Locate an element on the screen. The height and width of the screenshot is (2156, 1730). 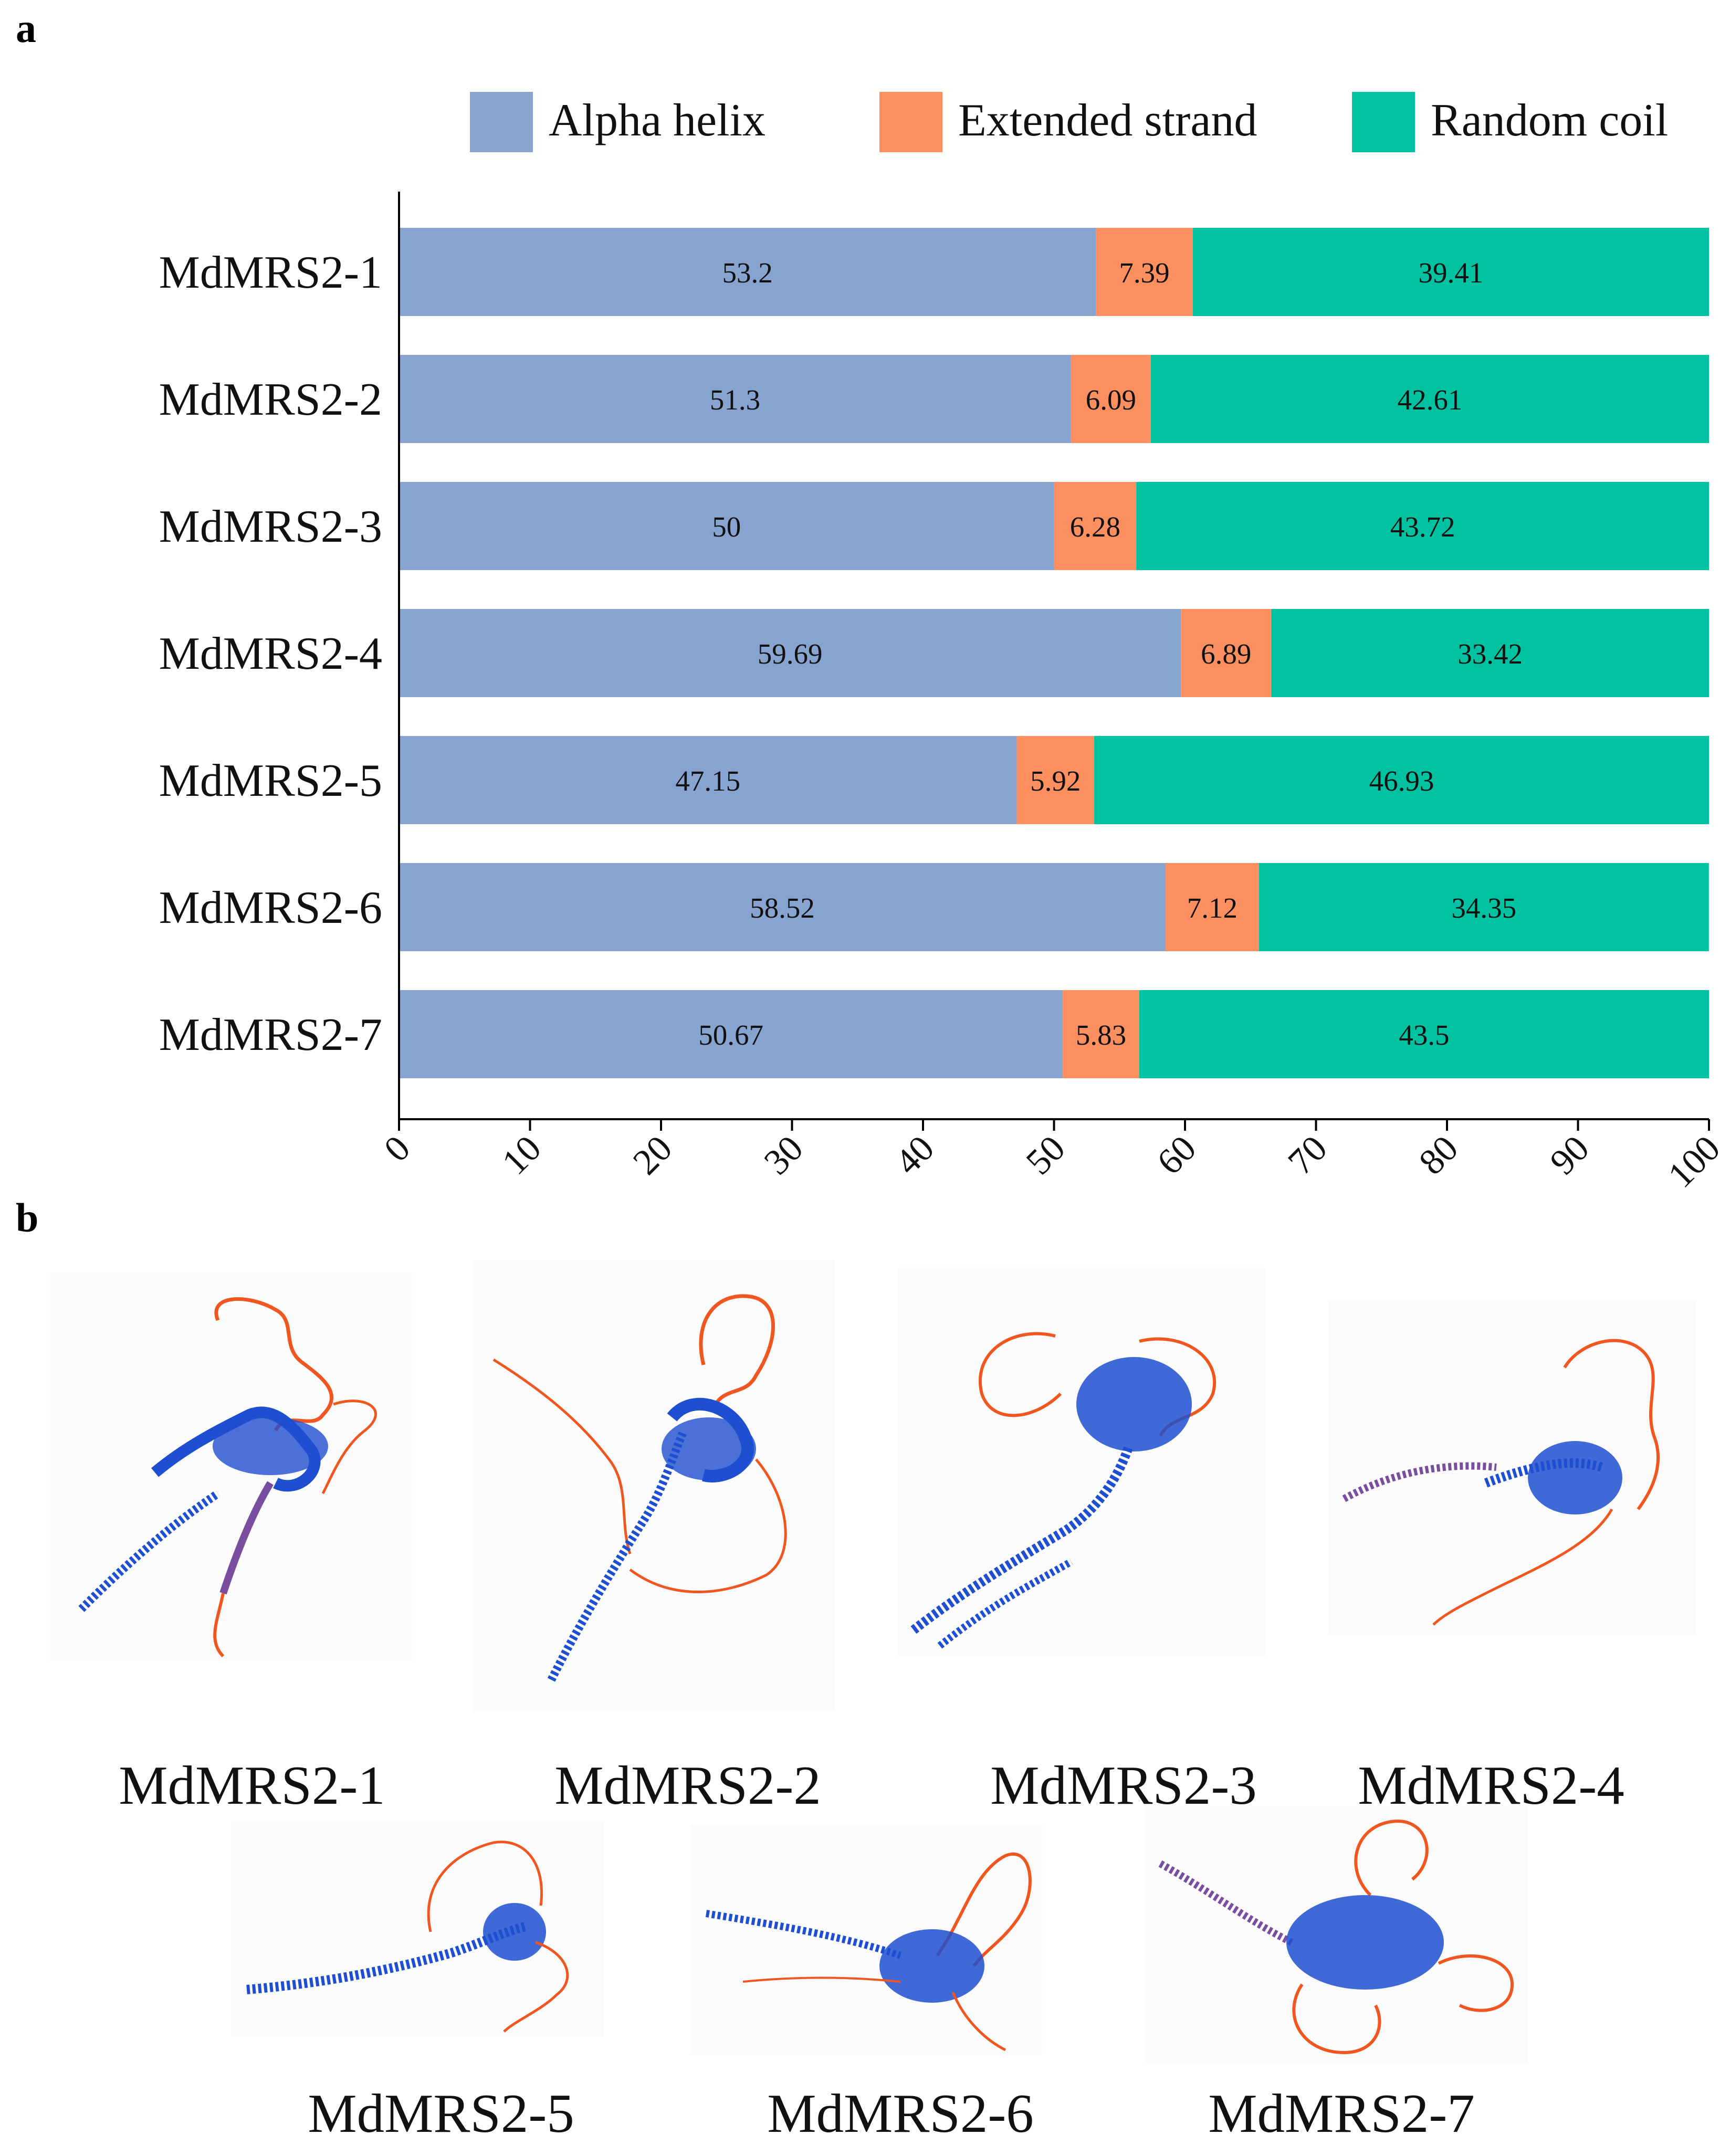
value-label: 43.5 is located at coordinates (1424, 1035).